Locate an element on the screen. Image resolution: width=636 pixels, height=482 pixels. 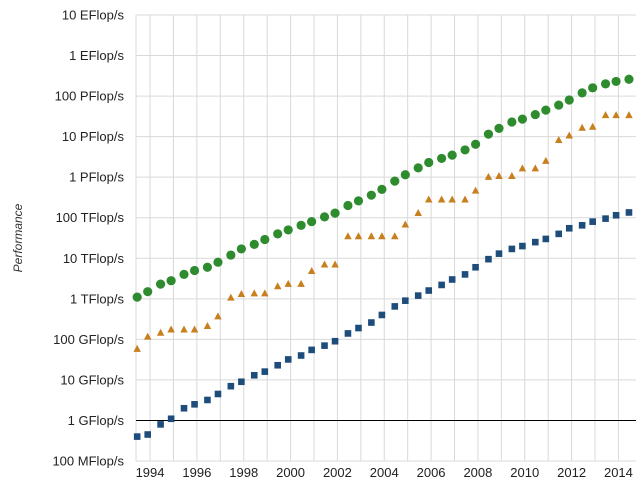
x-tick-label: 2014 is located at coordinates (618, 472).